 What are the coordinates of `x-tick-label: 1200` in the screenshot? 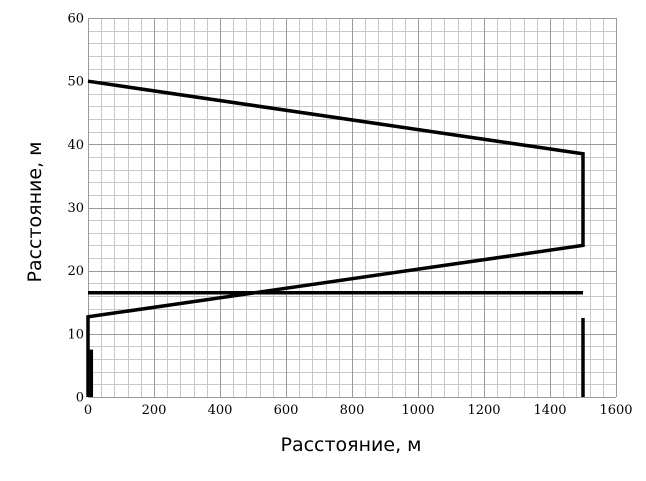 It's located at (483, 410).